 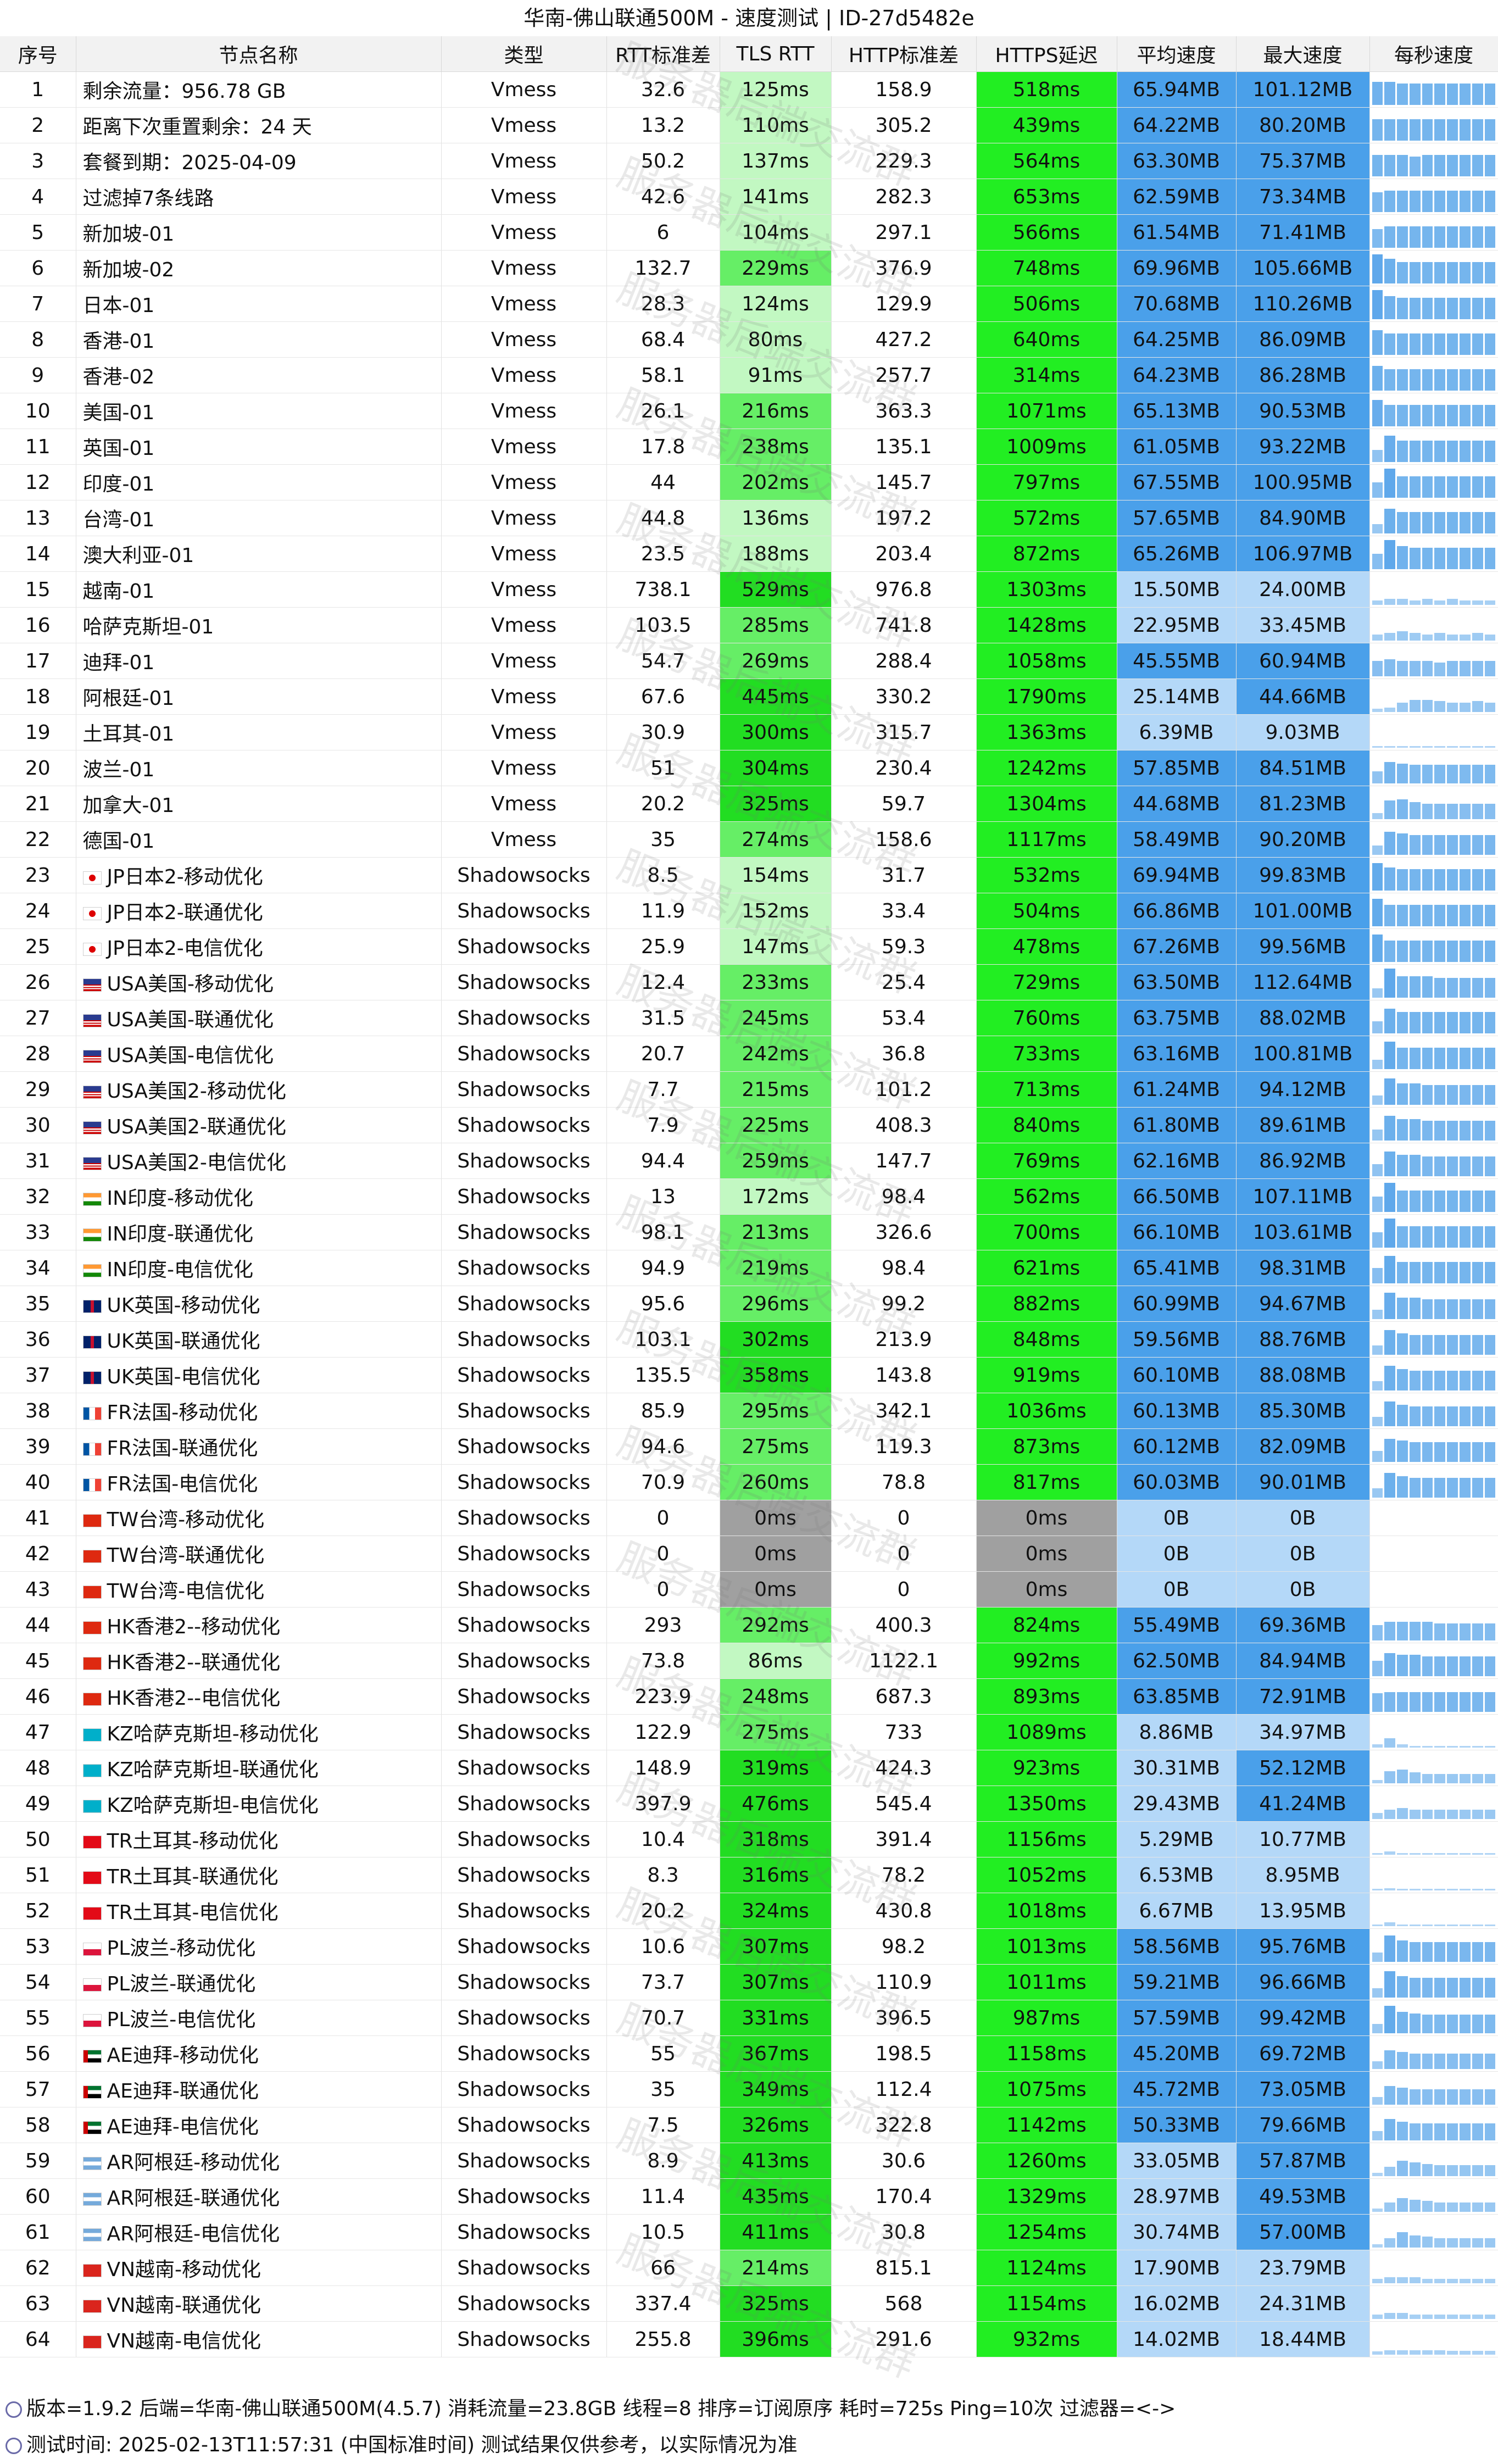 What do you see at coordinates (663, 197) in the screenshot?
I see `cell-rtt-std: 42.6` at bounding box center [663, 197].